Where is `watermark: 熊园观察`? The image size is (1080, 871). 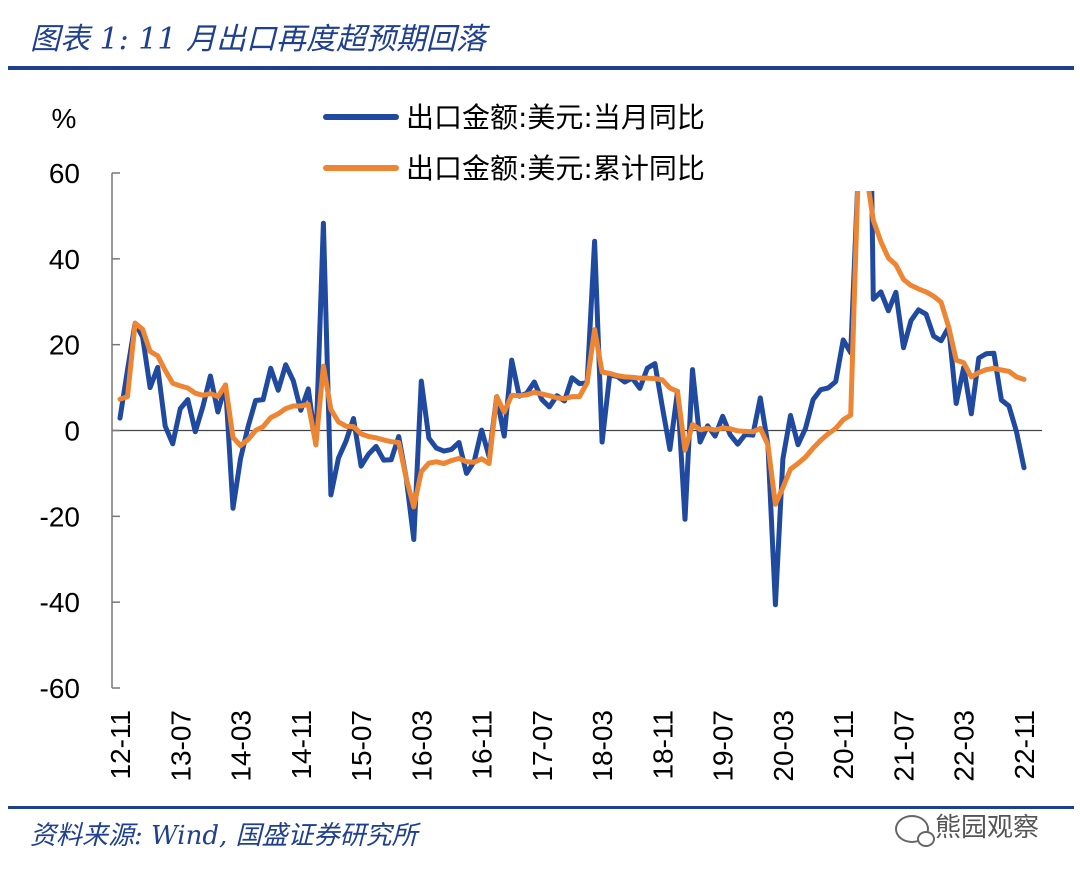
watermark: 熊园观察 is located at coordinates (967, 827).